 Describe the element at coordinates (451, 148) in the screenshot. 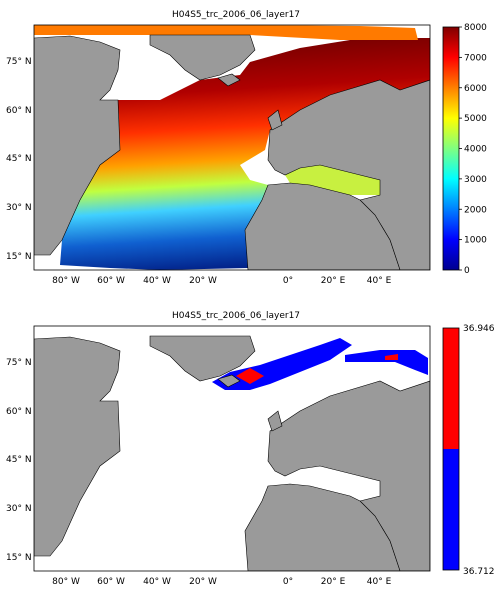

I see `top-colorbar` at that location.